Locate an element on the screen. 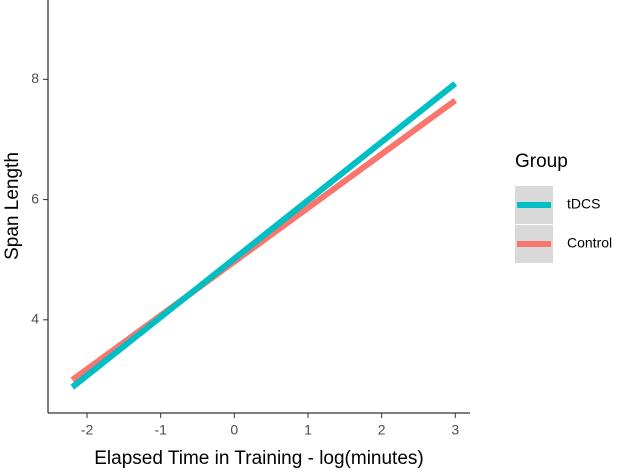 The width and height of the screenshot is (624, 473). legend-label: Control is located at coordinates (589, 243).